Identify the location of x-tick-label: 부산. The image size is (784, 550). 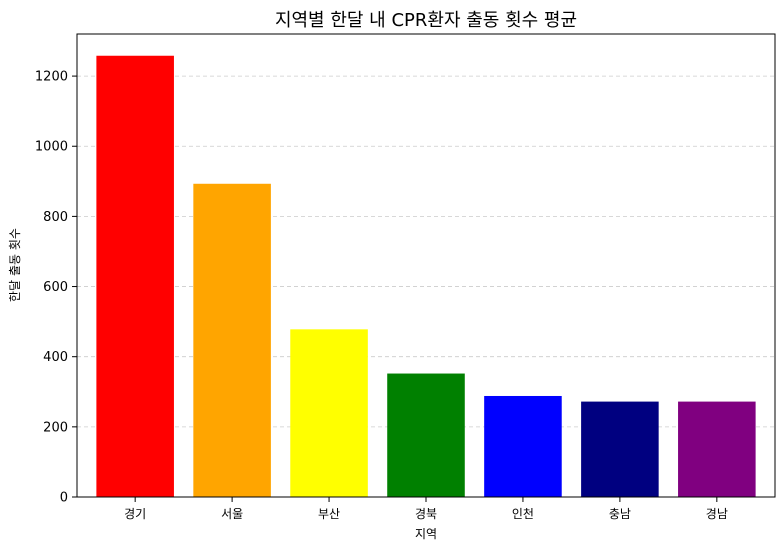
(329, 514).